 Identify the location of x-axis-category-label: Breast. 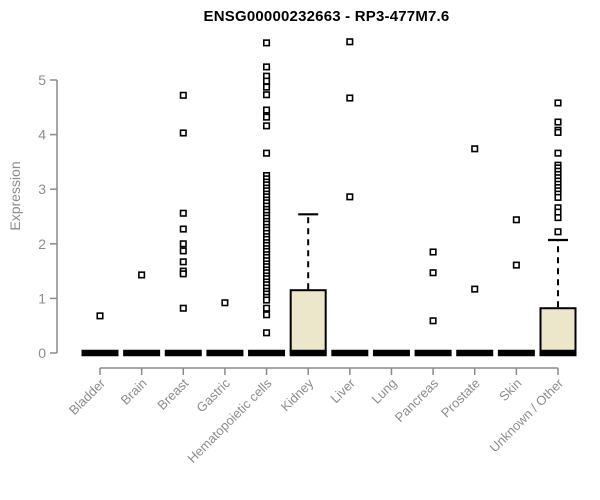
(172, 393).